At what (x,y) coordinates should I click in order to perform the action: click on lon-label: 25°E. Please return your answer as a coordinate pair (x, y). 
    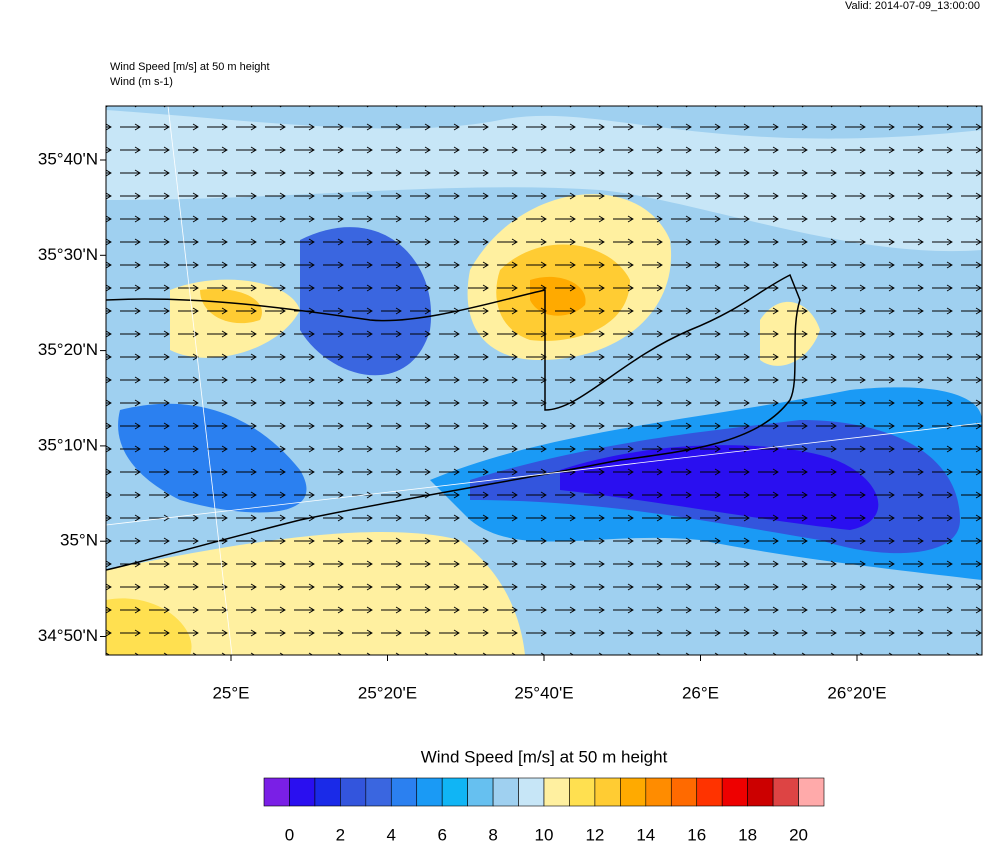
    Looking at the image, I should click on (230, 692).